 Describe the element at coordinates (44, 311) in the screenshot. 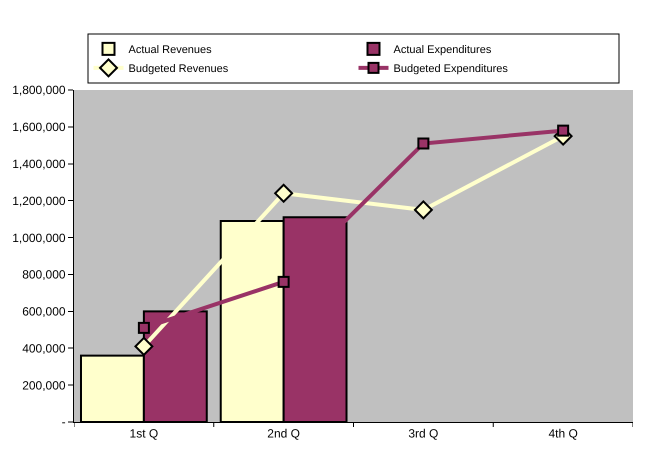

I see `y-tick-label: 600,000` at that location.